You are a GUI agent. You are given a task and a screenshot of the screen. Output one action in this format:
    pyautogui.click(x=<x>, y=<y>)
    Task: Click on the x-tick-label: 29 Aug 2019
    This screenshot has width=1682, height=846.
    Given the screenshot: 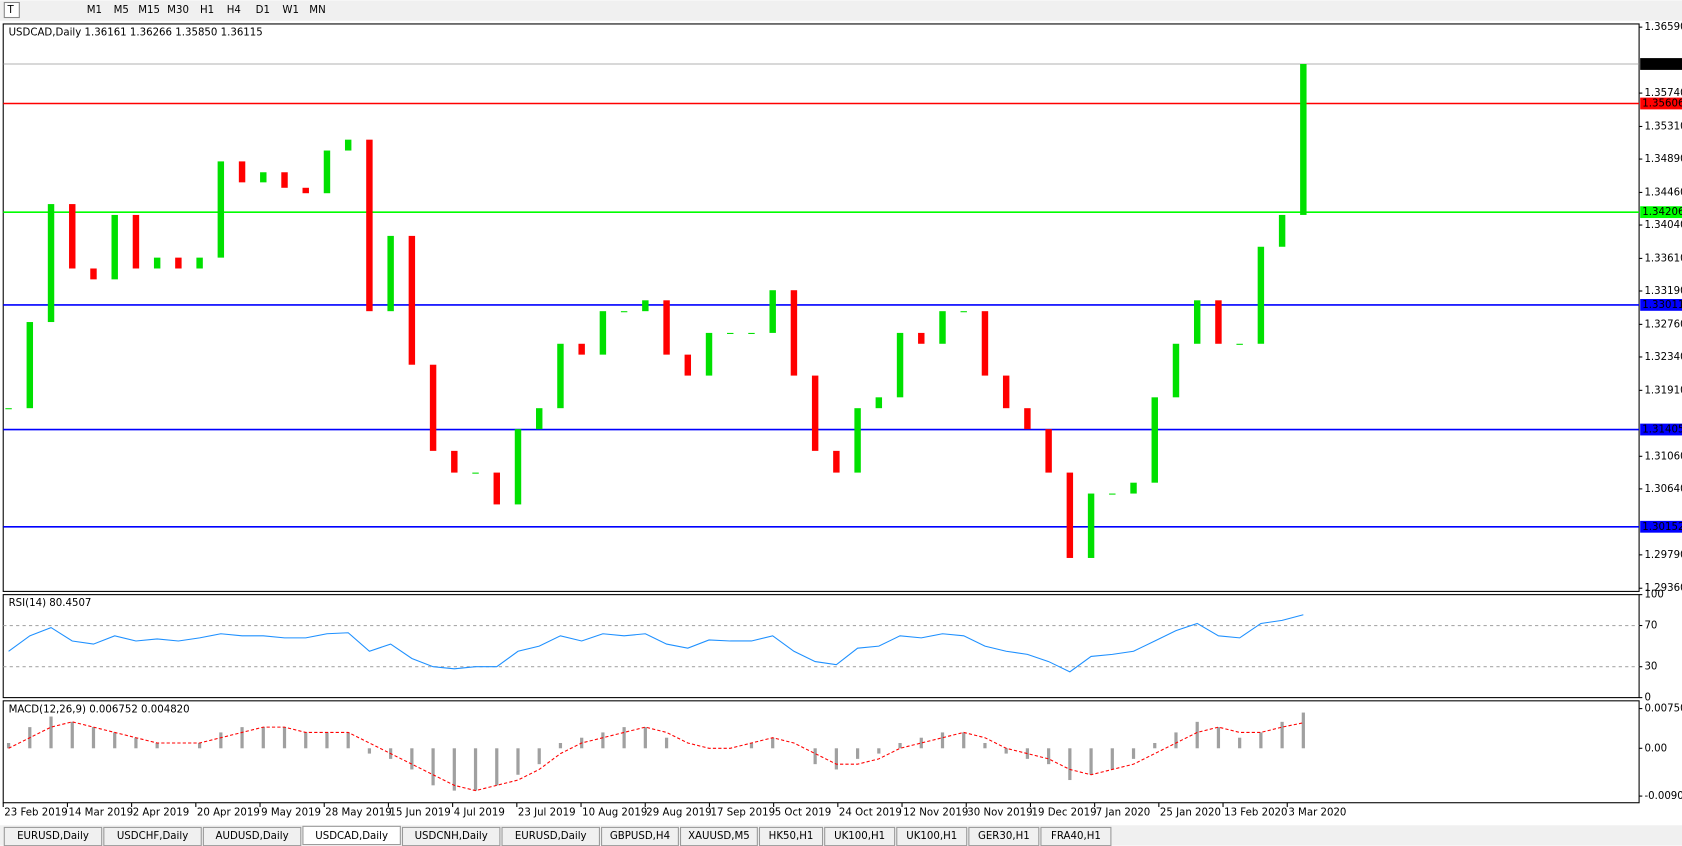 What is the action you would take?
    pyautogui.click(x=678, y=812)
    